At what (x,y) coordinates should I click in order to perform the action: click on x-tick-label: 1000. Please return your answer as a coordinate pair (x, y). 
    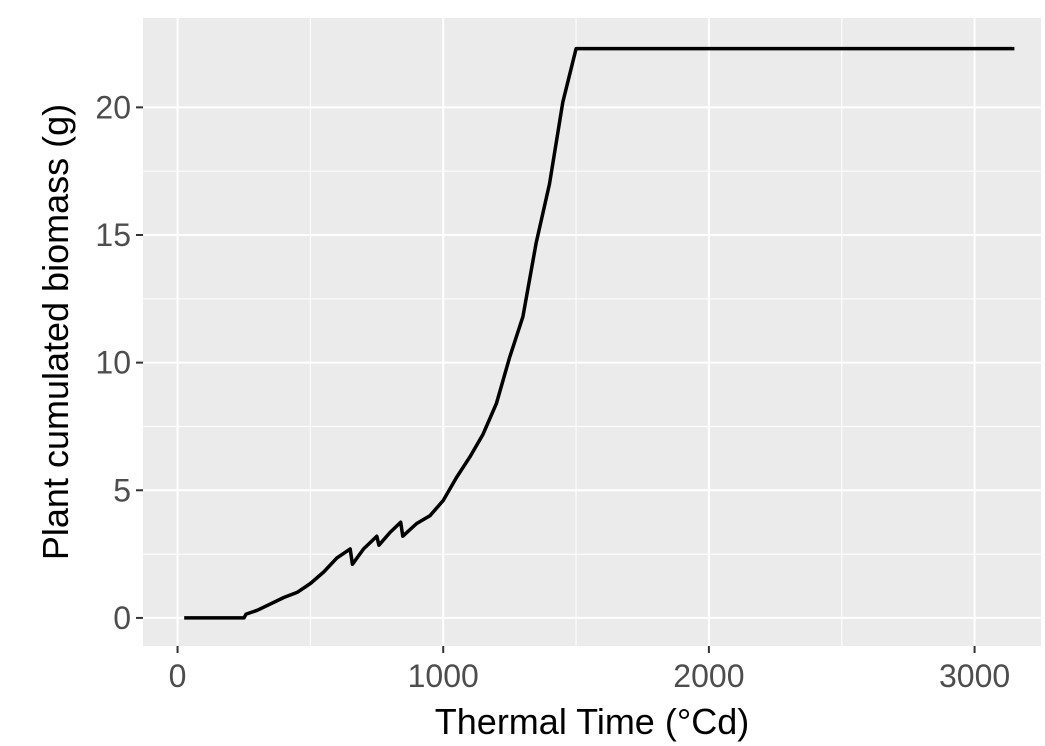
    Looking at the image, I should click on (443, 676).